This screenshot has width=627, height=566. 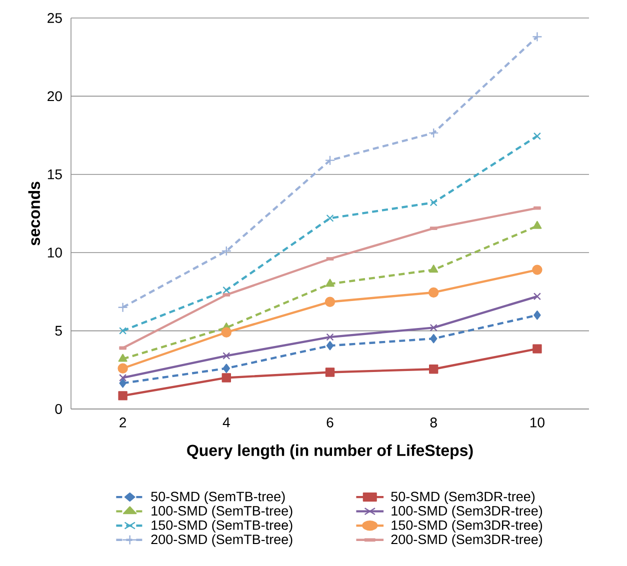 What do you see at coordinates (218, 497) in the screenshot?
I see `legend-label: 50-SMD (SemTB-tree)` at bounding box center [218, 497].